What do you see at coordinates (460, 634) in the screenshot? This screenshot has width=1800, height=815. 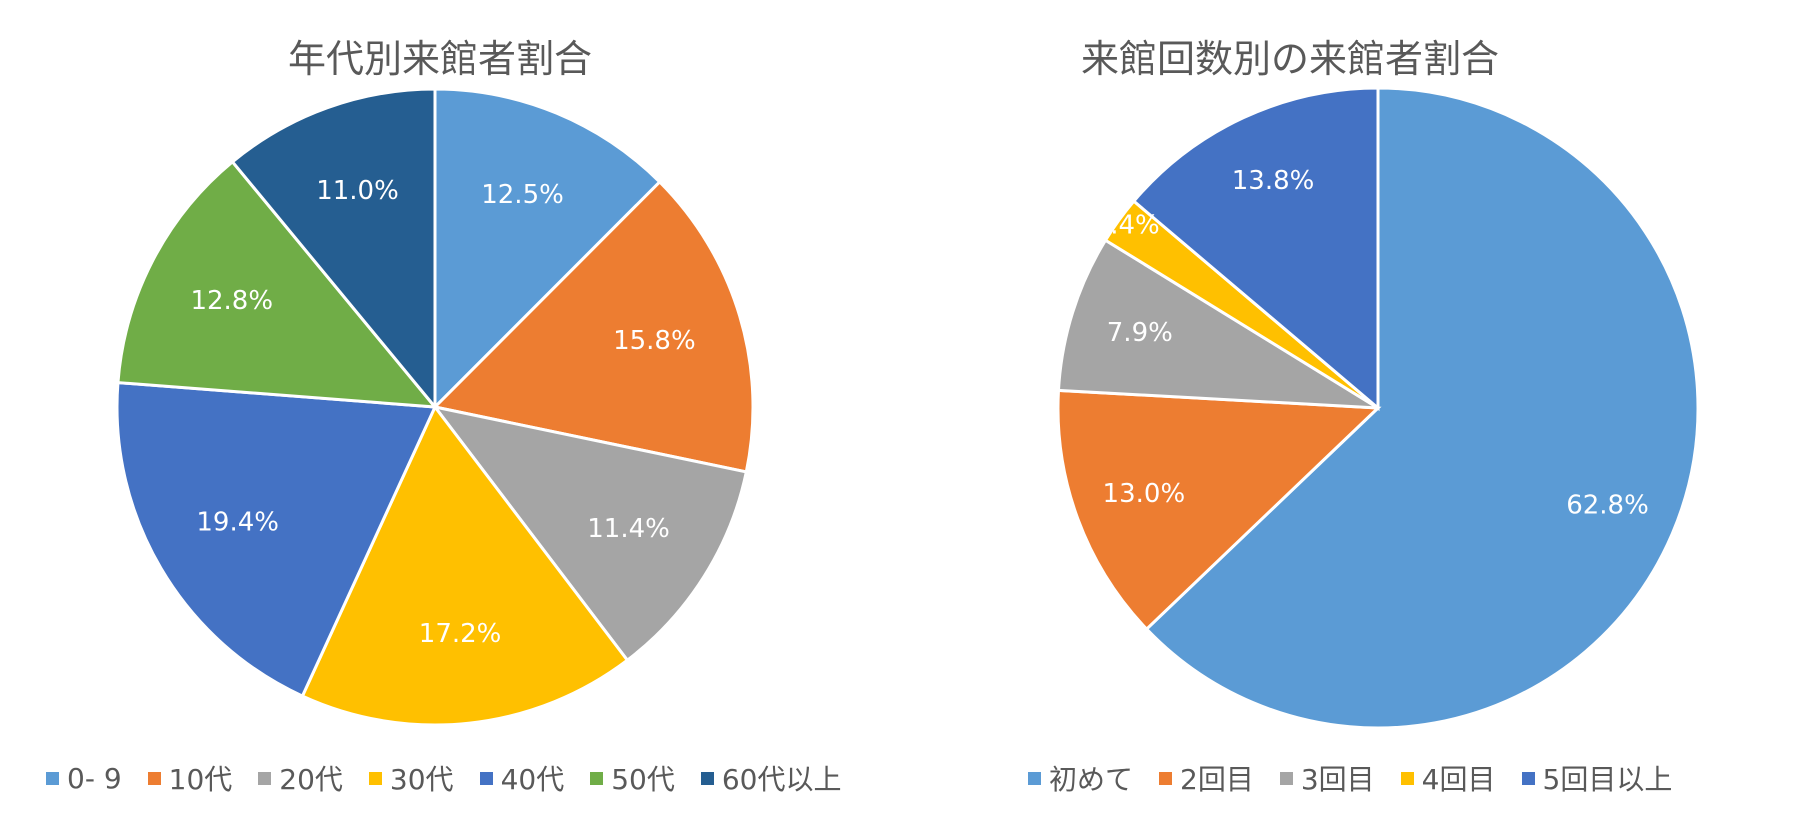 I see `data-label-3: 17.2%` at bounding box center [460, 634].